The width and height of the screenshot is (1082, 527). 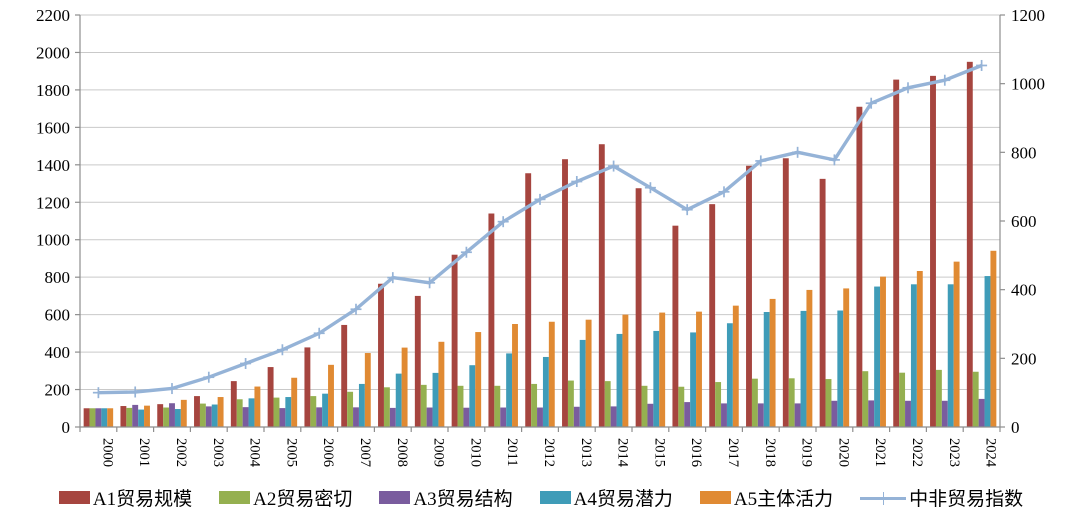 I want to click on svg-text: 2008, so click(x=402, y=452).